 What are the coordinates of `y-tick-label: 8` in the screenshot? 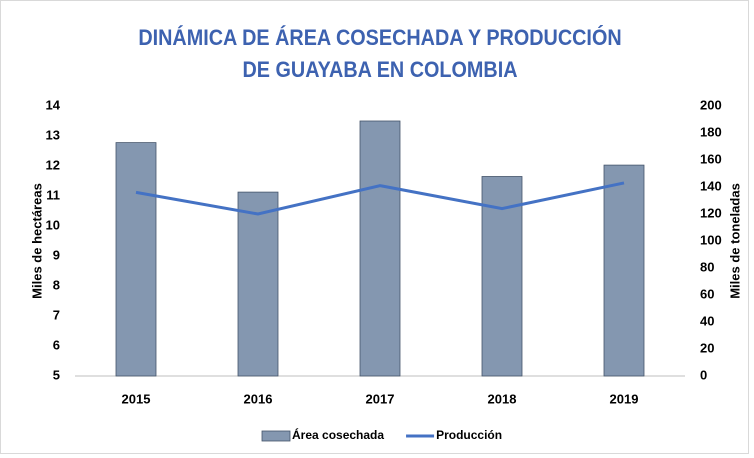 It's located at (56, 284).